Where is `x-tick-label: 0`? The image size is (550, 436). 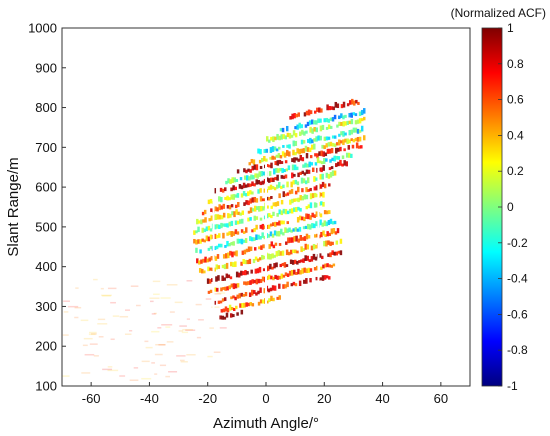
x-tick-label: 0 is located at coordinates (265, 398).